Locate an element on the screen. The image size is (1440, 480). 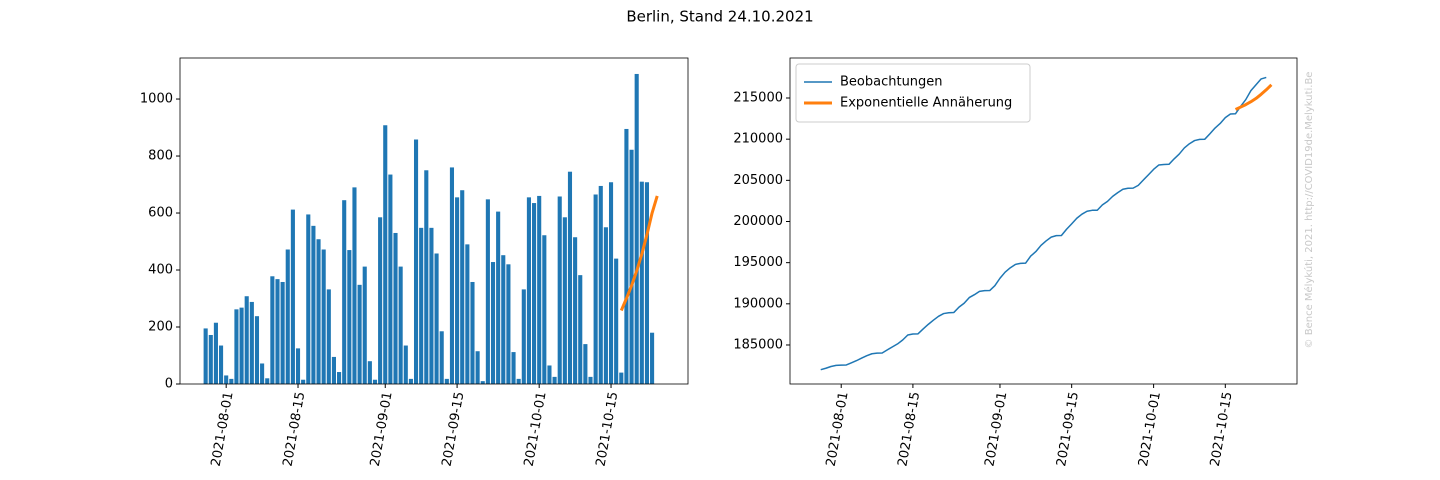
y-tick-label: 215000 is located at coordinates (758, 98).